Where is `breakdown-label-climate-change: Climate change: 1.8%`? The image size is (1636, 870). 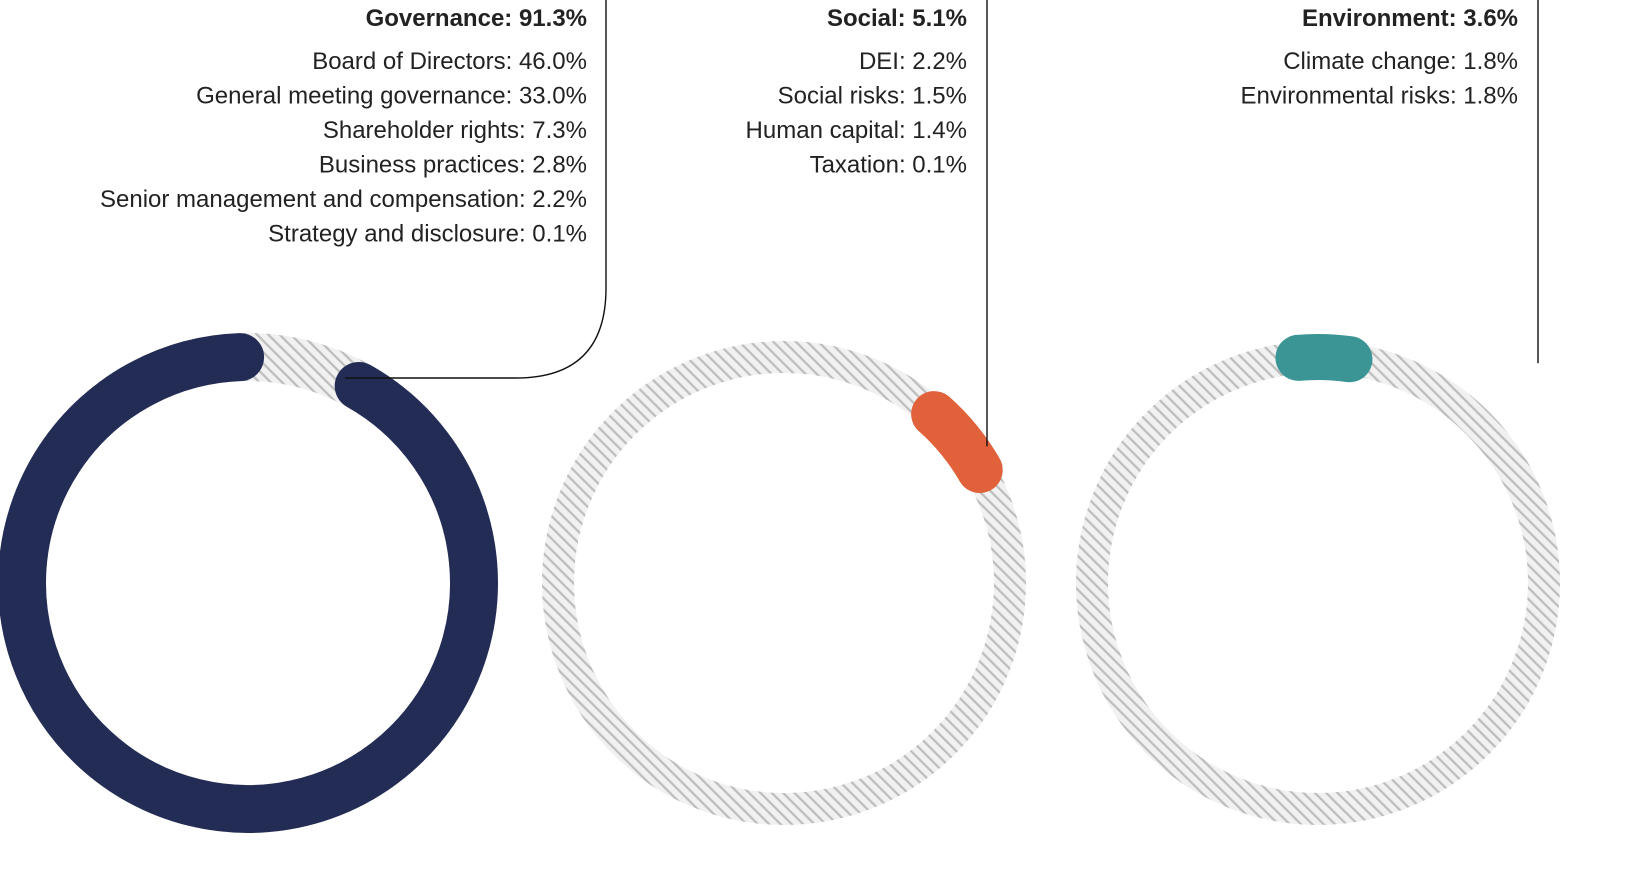 breakdown-label-climate-change: Climate change: 1.8% is located at coordinates (1400, 61).